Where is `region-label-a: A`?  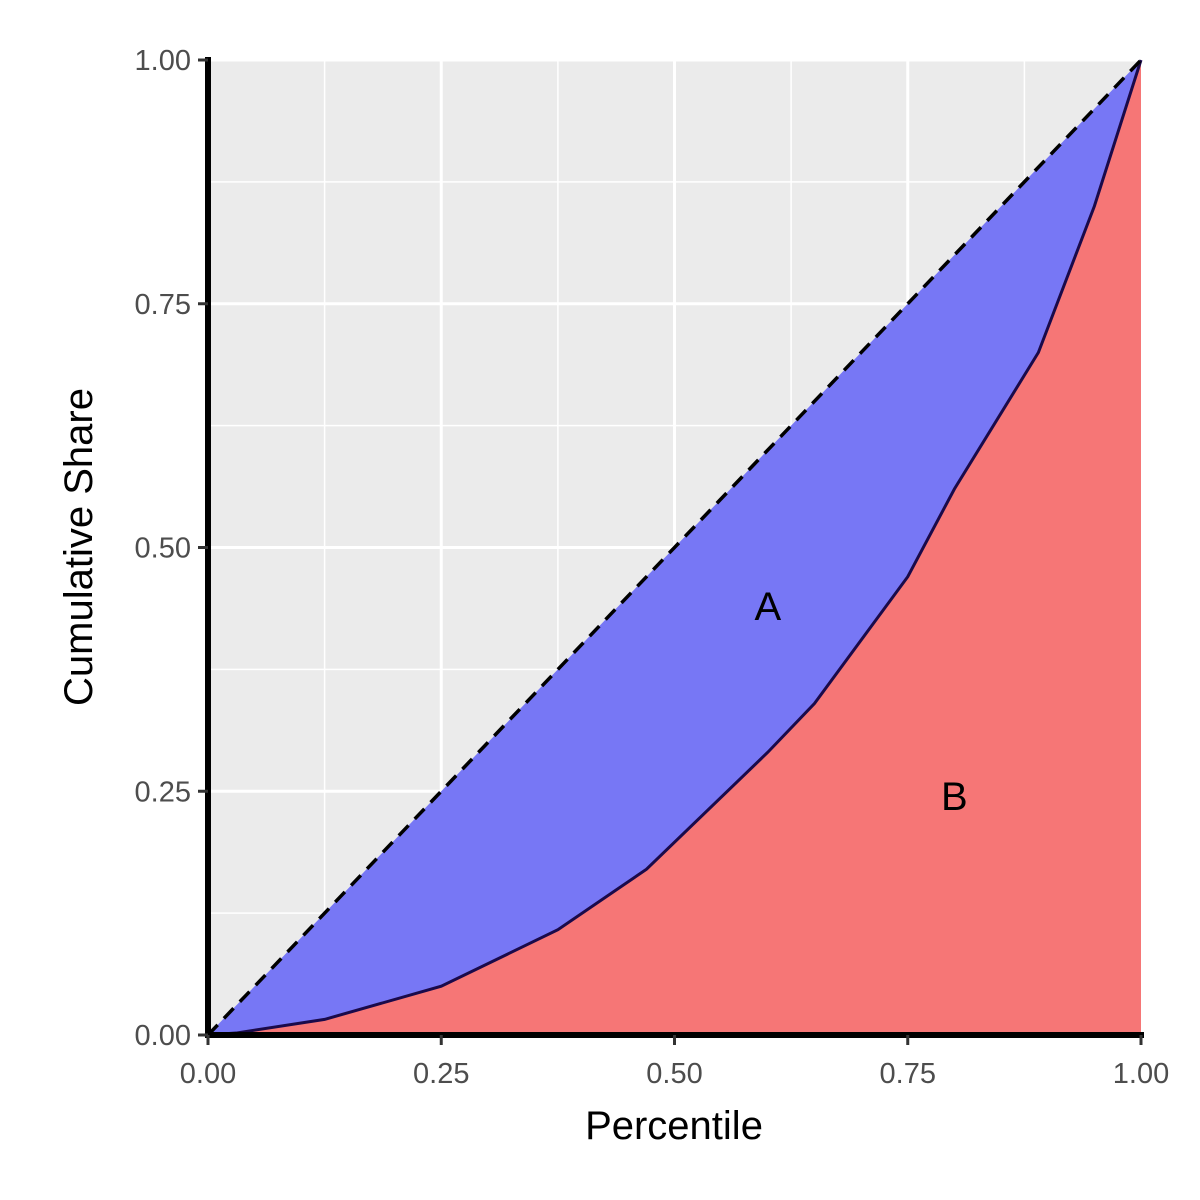
region-label-a: A is located at coordinates (767, 607).